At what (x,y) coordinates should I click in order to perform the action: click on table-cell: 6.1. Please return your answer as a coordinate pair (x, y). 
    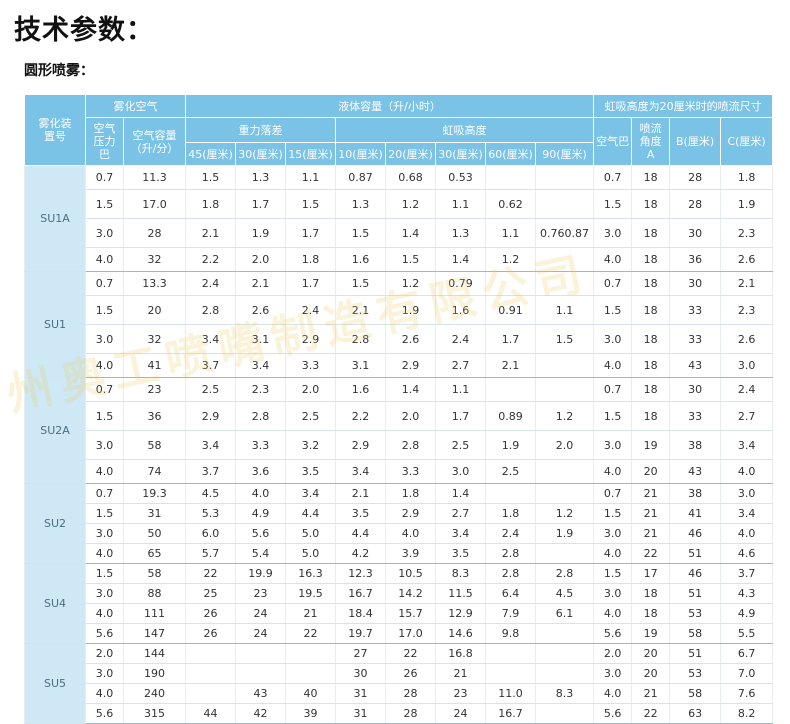
    Looking at the image, I should click on (564, 613).